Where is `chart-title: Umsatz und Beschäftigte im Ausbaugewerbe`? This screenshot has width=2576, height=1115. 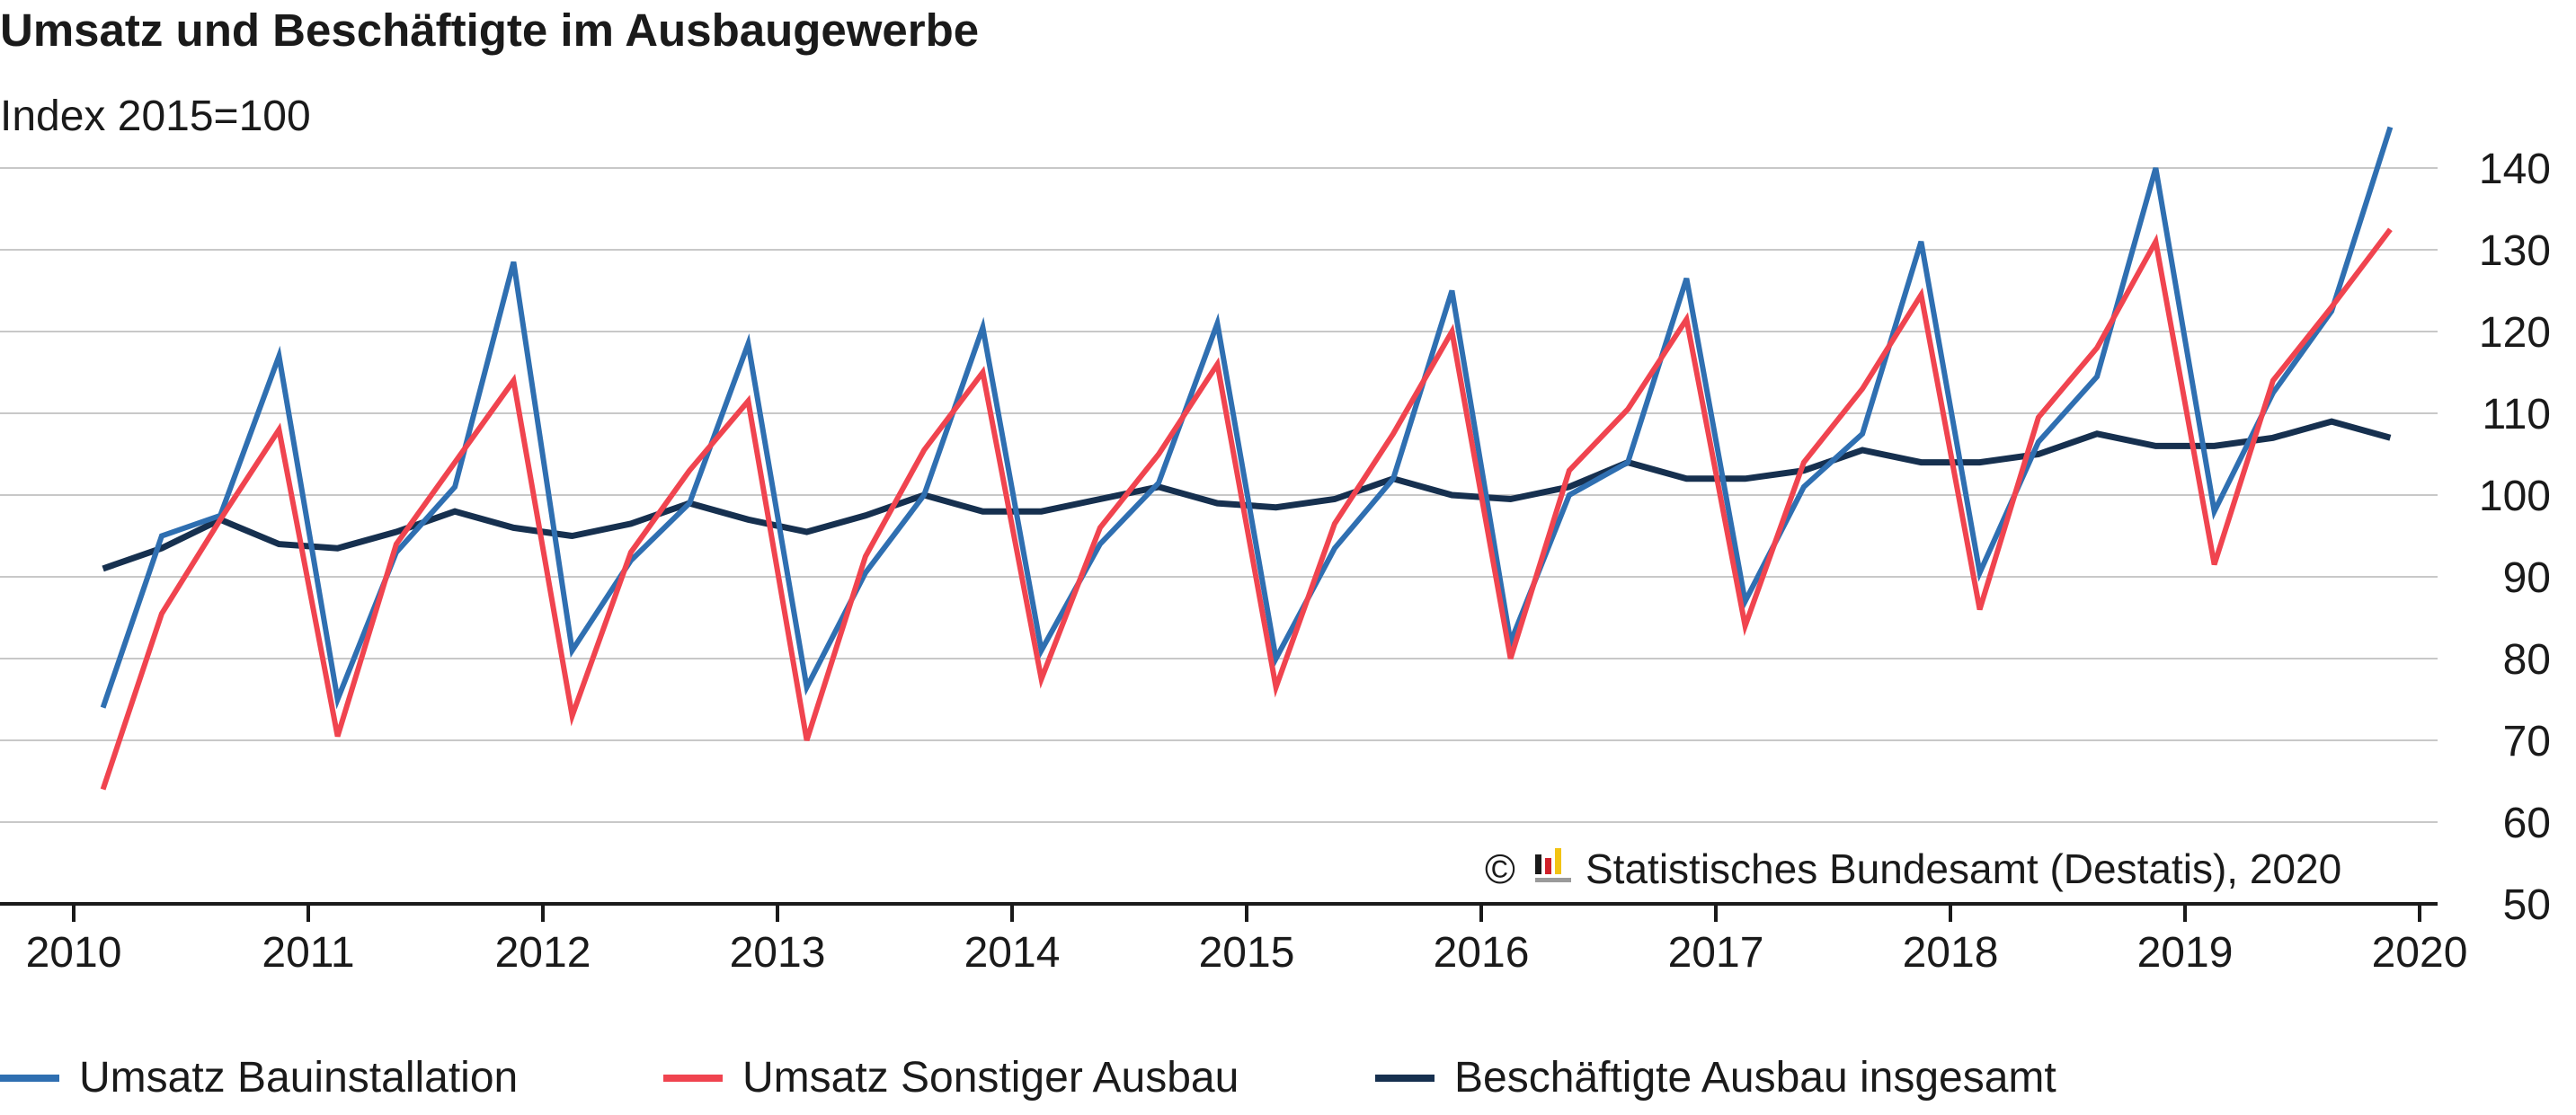
chart-title: Umsatz und Beschäftigte im Ausbaugewerbe is located at coordinates (490, 30).